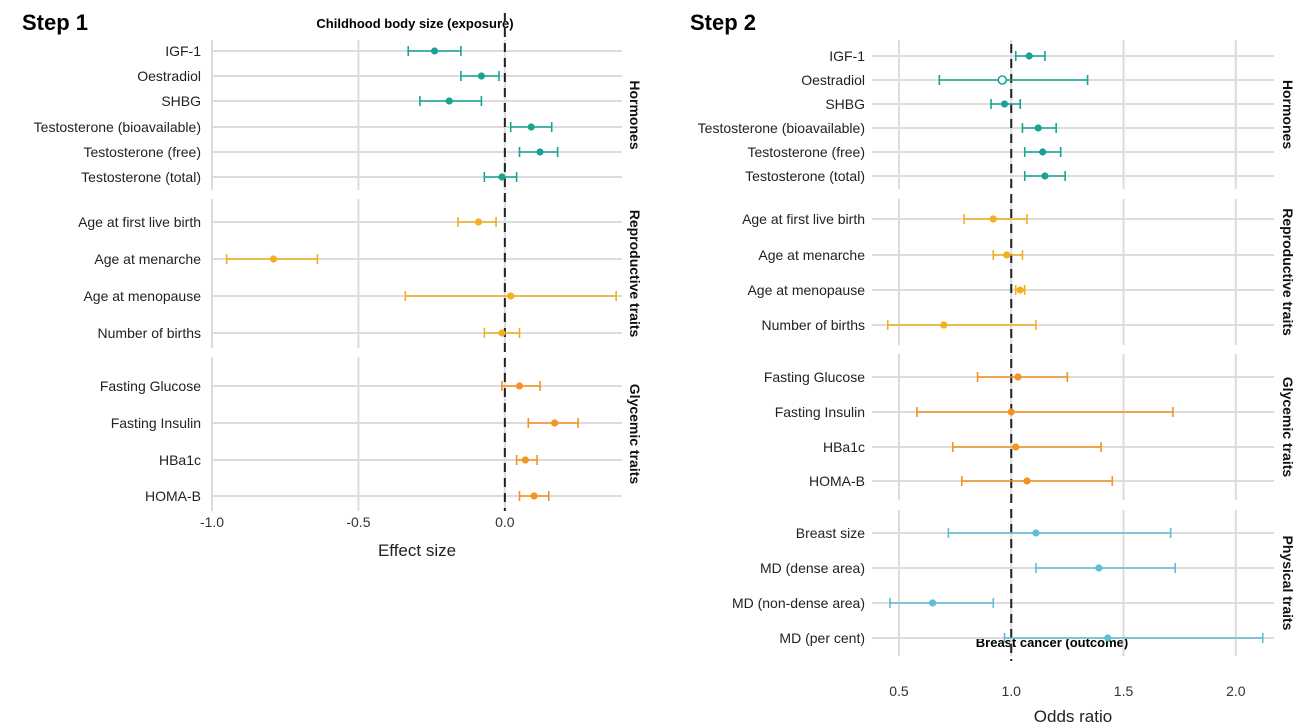  What do you see at coordinates (150, 386) in the screenshot?
I see `step-1-glycemic-traits-fasting-glucose-label: Fasting Glucose` at bounding box center [150, 386].